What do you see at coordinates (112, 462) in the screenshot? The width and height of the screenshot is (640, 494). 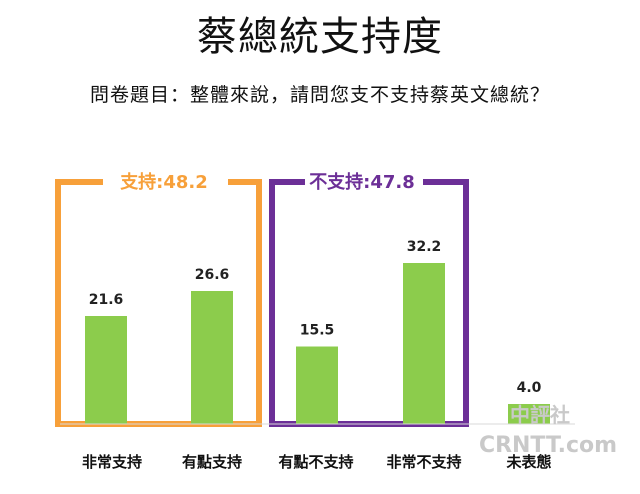 I see `category-label: 非常支持` at bounding box center [112, 462].